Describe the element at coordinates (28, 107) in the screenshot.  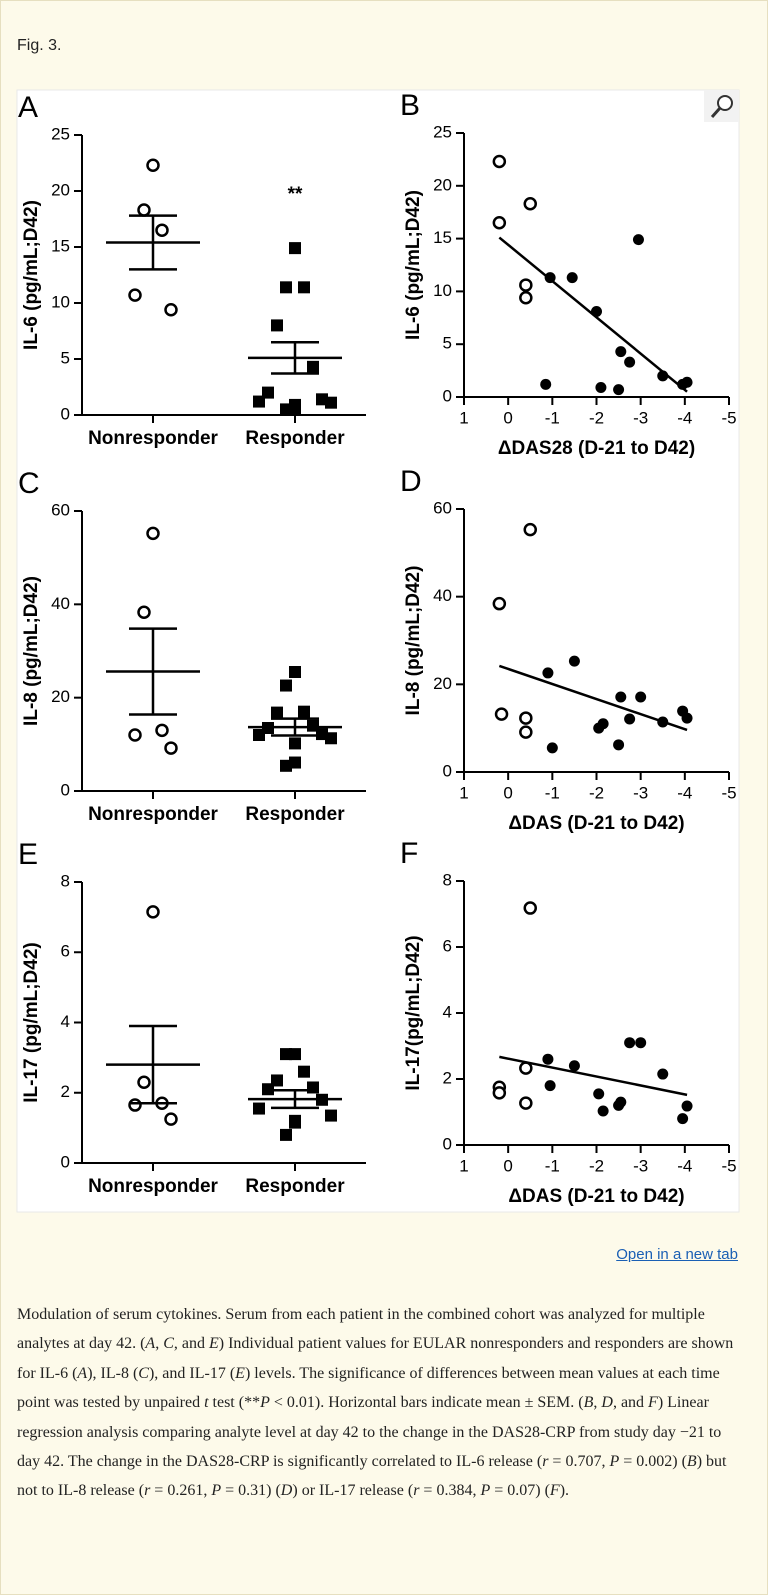
I see `panel-letter: A` at that location.